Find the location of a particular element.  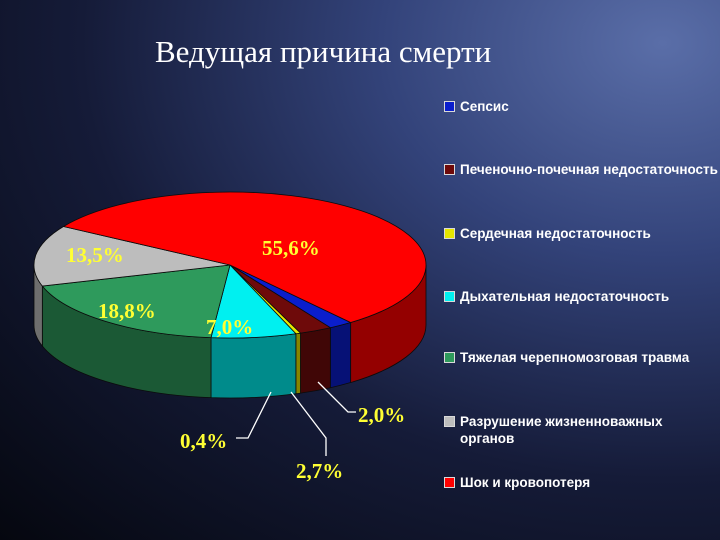

pie-top is located at coordinates (230, 265).